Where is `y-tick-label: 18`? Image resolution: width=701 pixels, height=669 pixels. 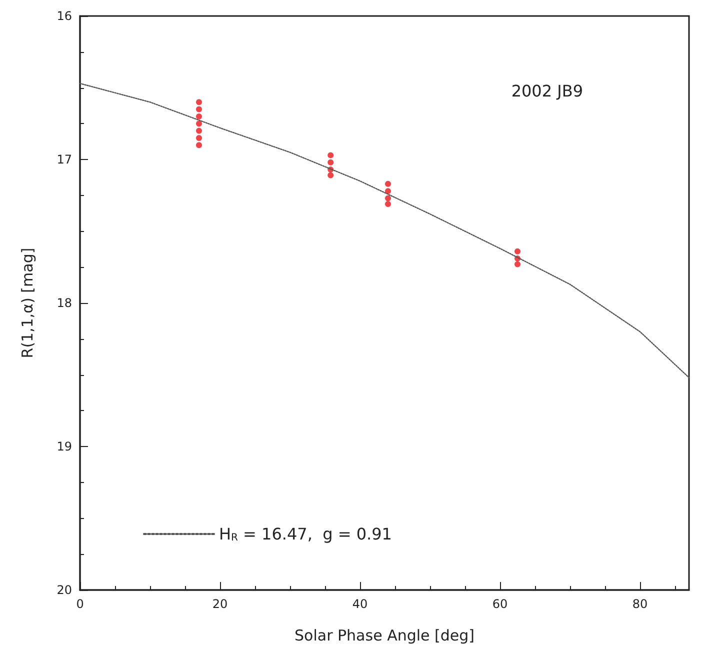 y-tick-label: 18 is located at coordinates (64, 303).